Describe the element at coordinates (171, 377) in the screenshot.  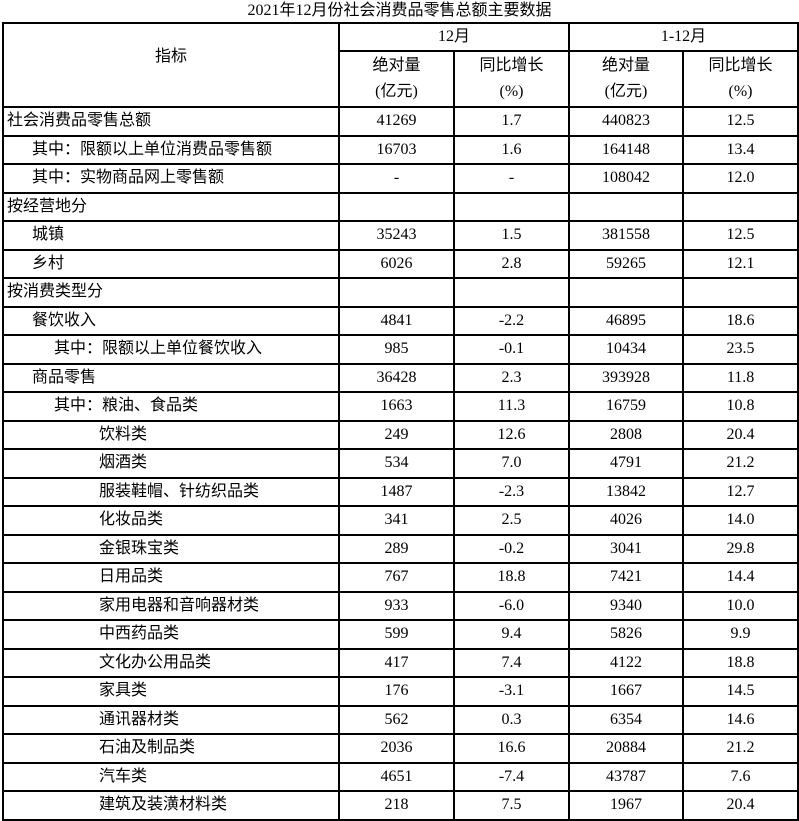
I see `row-label: 商品零售` at that location.